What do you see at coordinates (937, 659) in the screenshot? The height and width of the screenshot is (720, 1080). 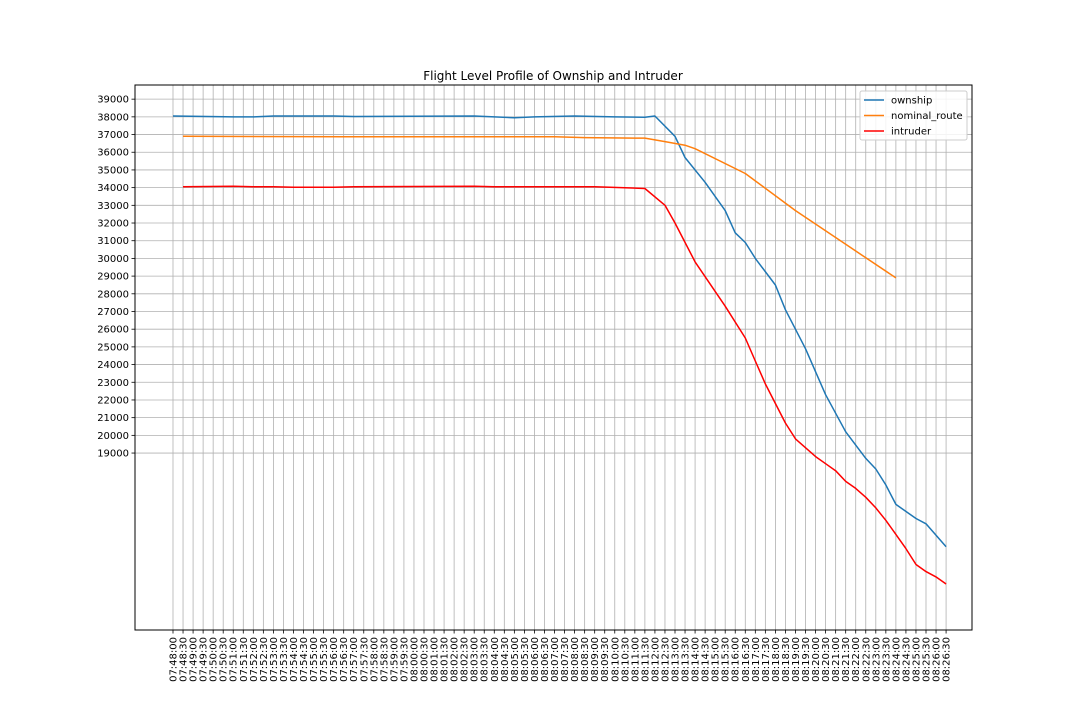 I see `x-tick-label: 08:26:00` at bounding box center [937, 659].